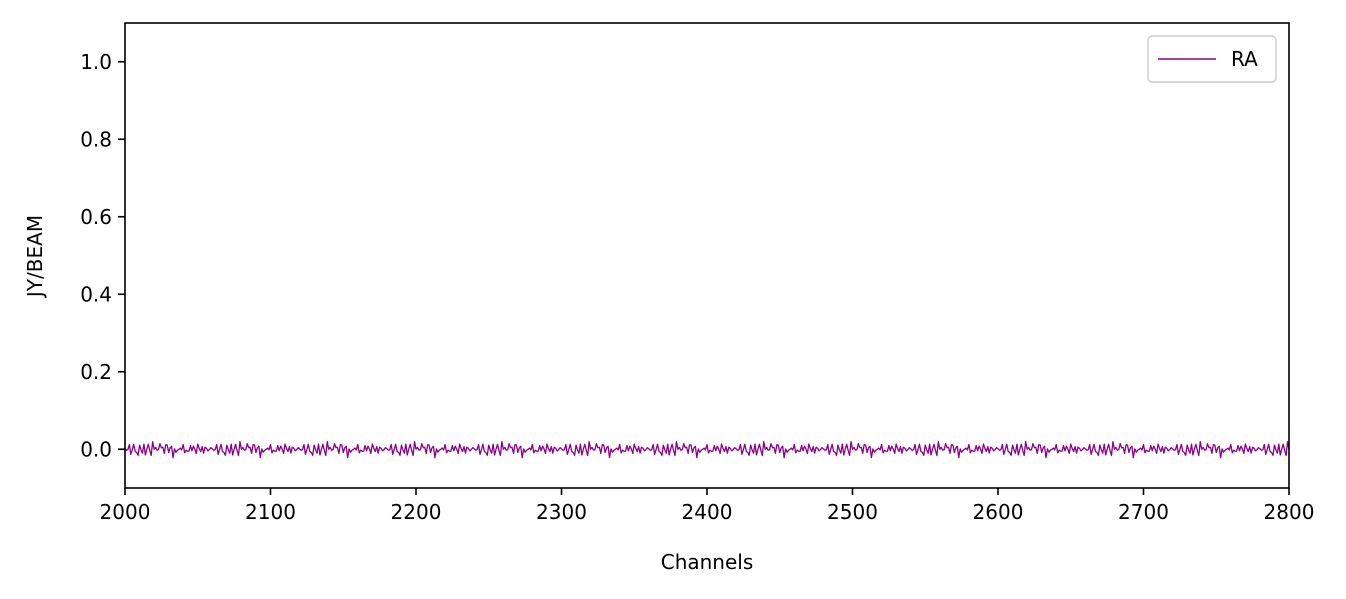 Image resolution: width=1346 pixels, height=599 pixels. I want to click on y-tick-label: 0.2, so click(96, 372).